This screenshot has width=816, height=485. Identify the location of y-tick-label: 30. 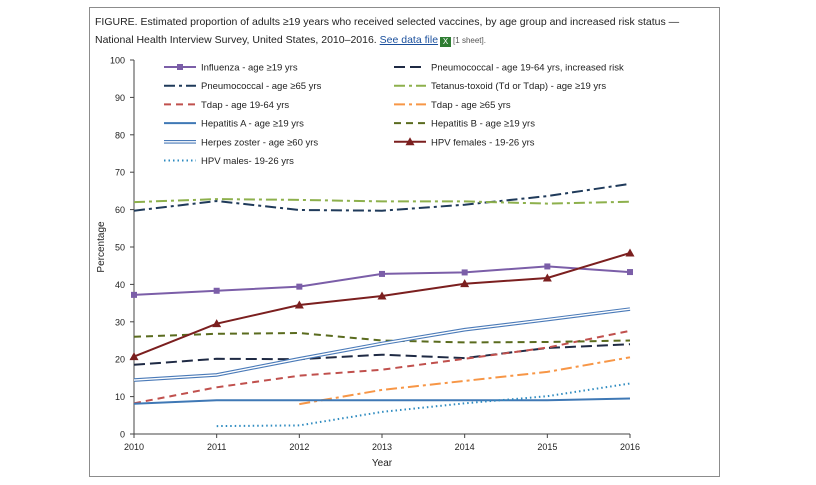
(120, 322).